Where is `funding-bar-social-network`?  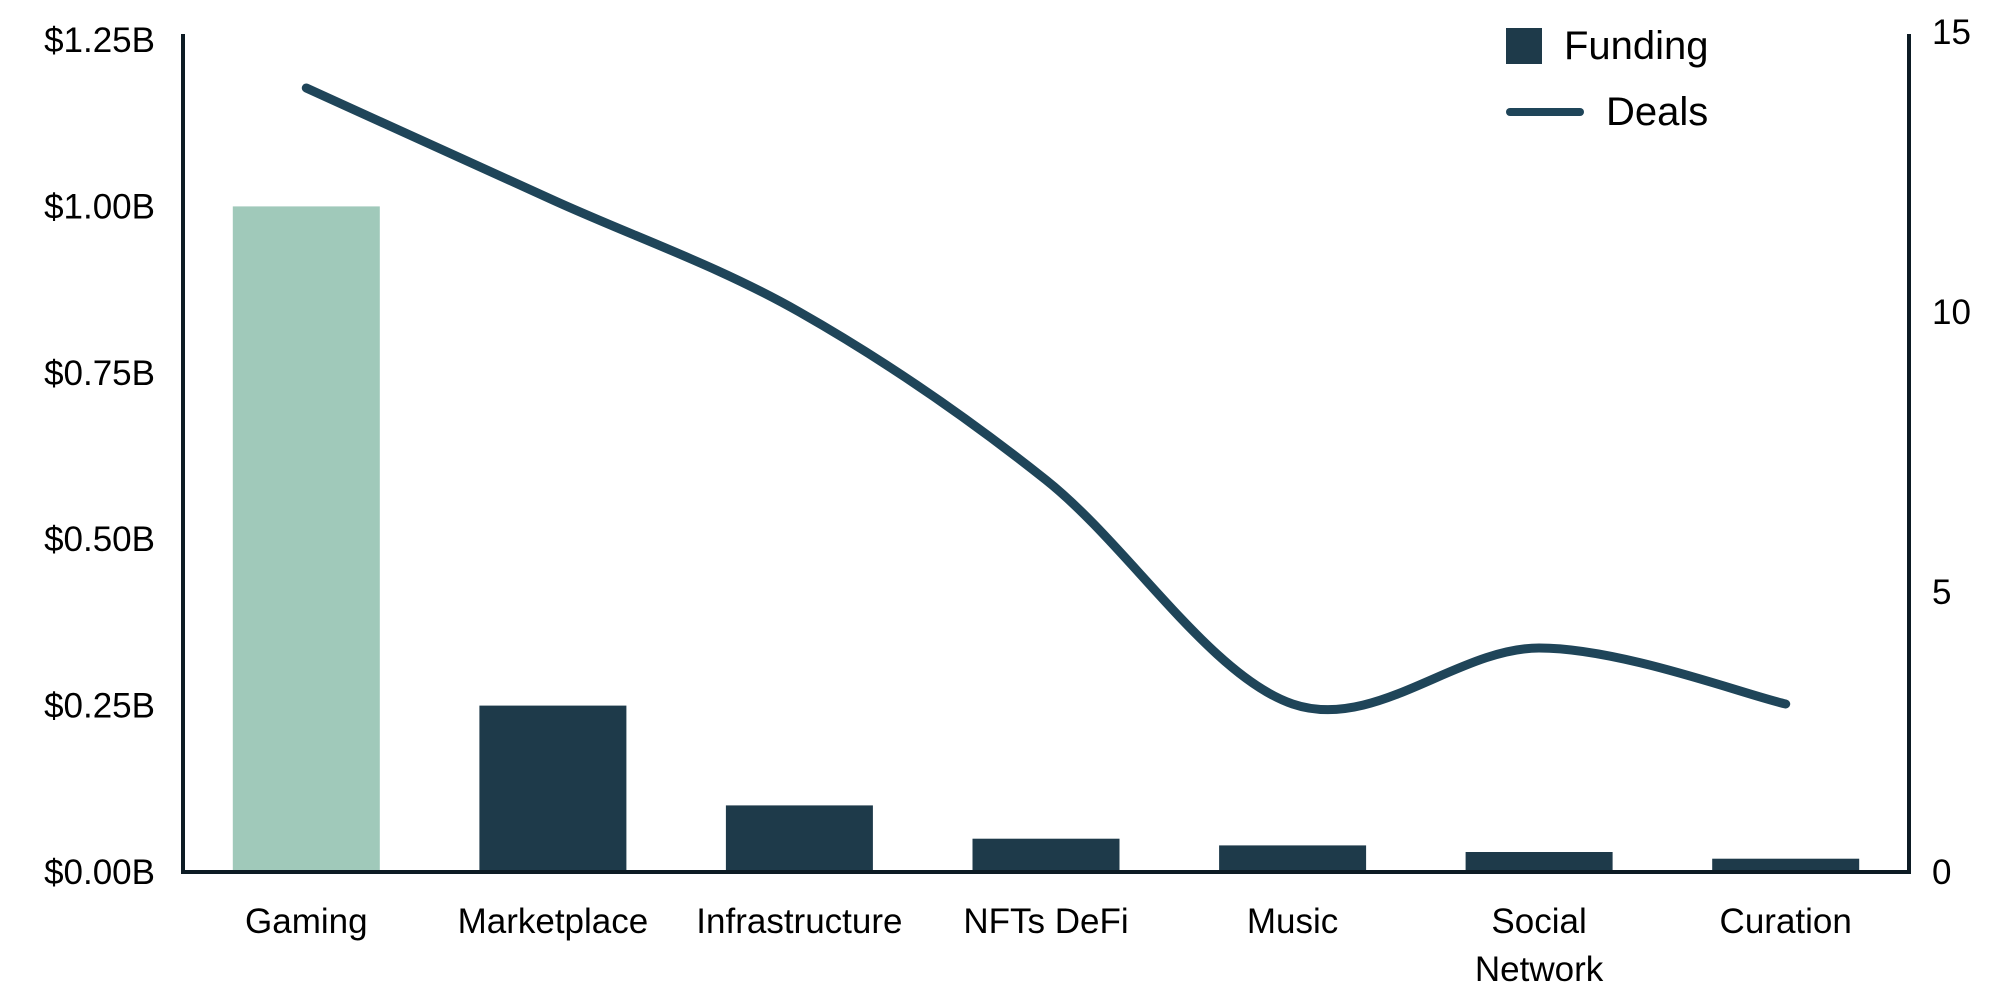 funding-bar-social-network is located at coordinates (1539, 862).